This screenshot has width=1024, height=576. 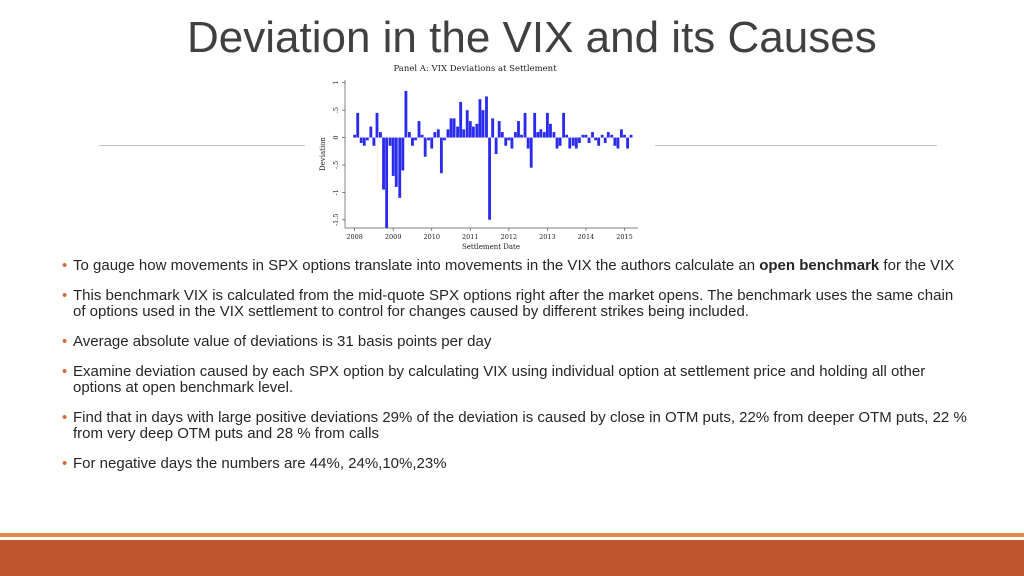 I want to click on footer-accent-line, so click(x=512, y=535).